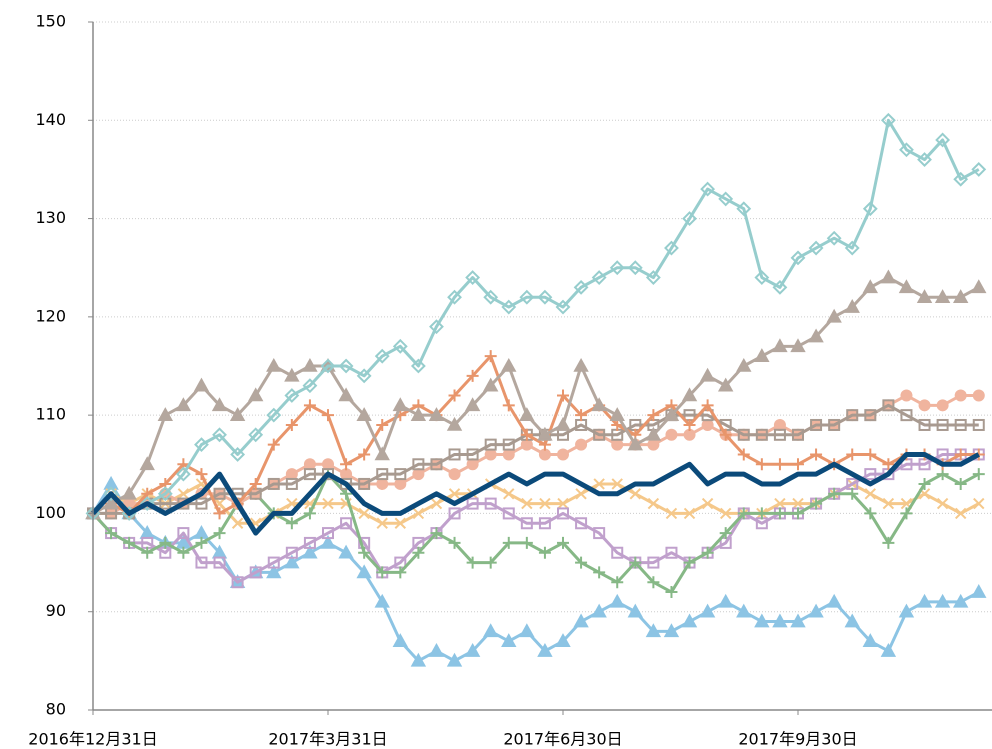 The image size is (992, 749). What do you see at coordinates (562, 739) in the screenshot?
I see `x-tick-label: 2017年6月30日` at bounding box center [562, 739].